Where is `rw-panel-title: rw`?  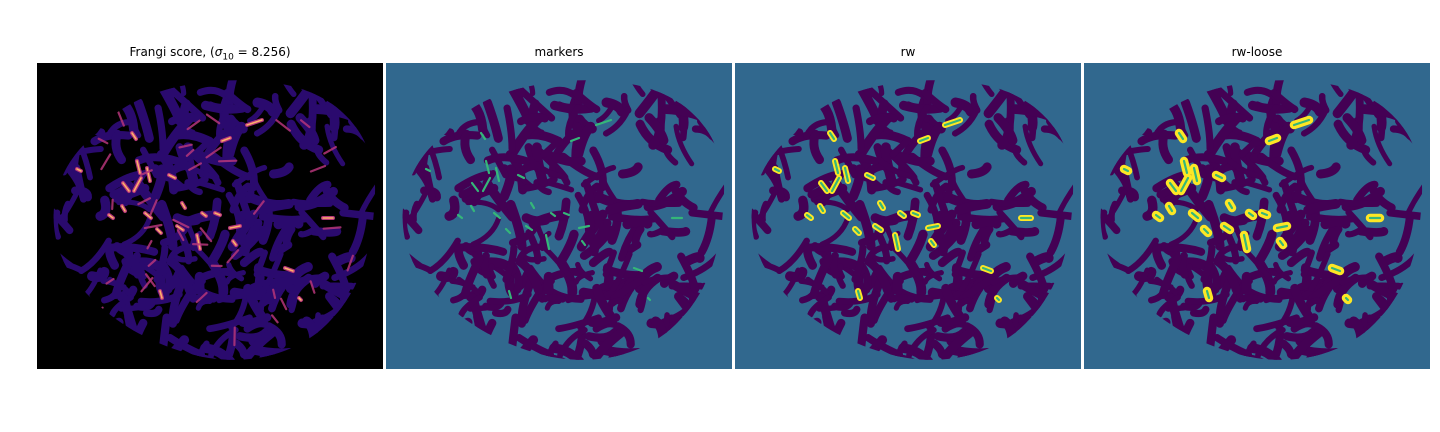 rw-panel-title: rw is located at coordinates (908, 52).